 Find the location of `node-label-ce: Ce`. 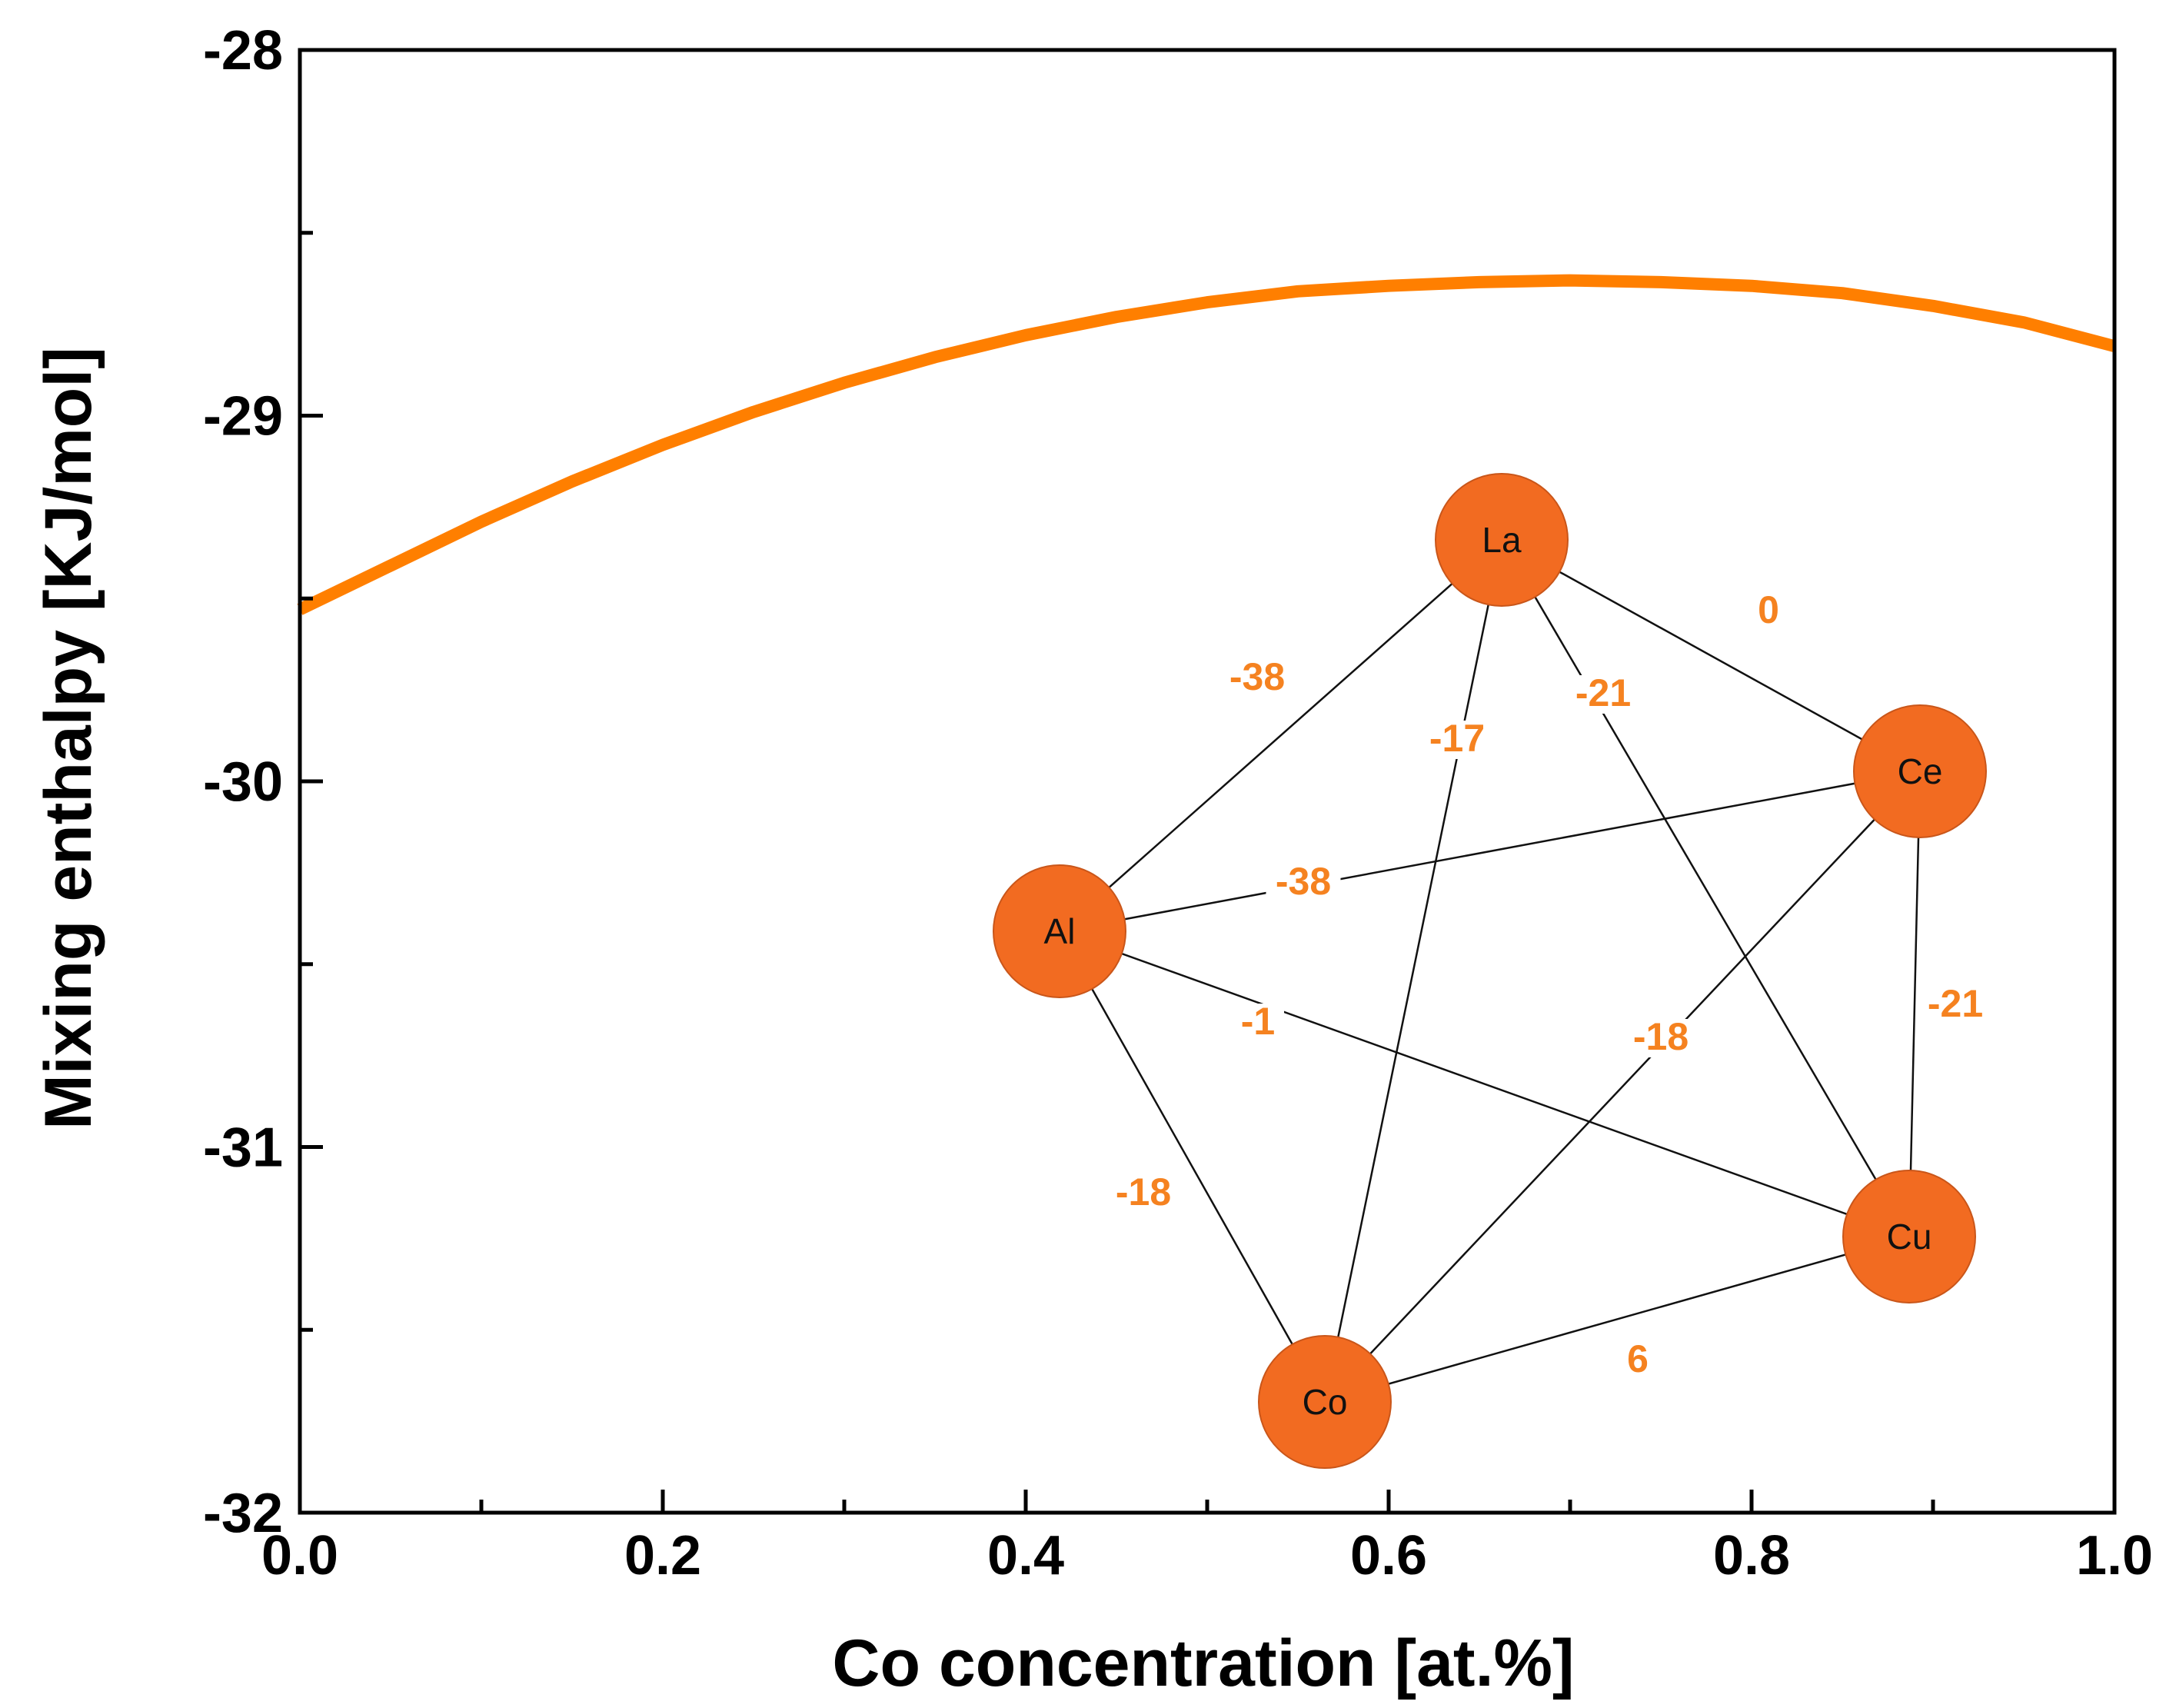

node-label-ce: Ce is located at coordinates (1920, 771).